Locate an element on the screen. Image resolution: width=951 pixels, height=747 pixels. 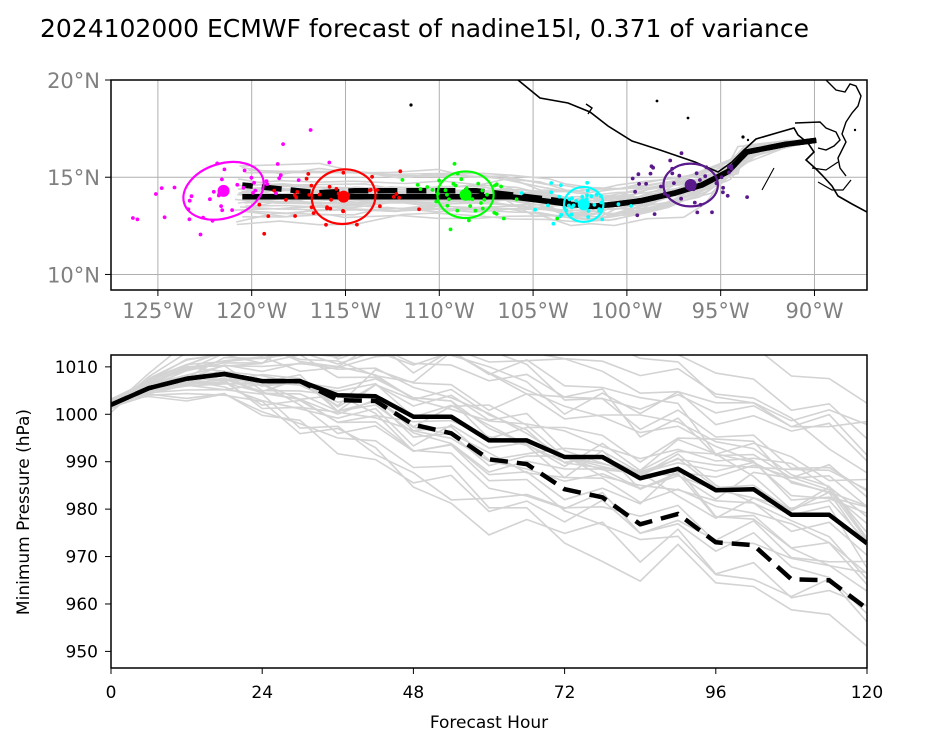
map-y-ticks: 10°N 15°N 20°N is located at coordinates (79, 178).